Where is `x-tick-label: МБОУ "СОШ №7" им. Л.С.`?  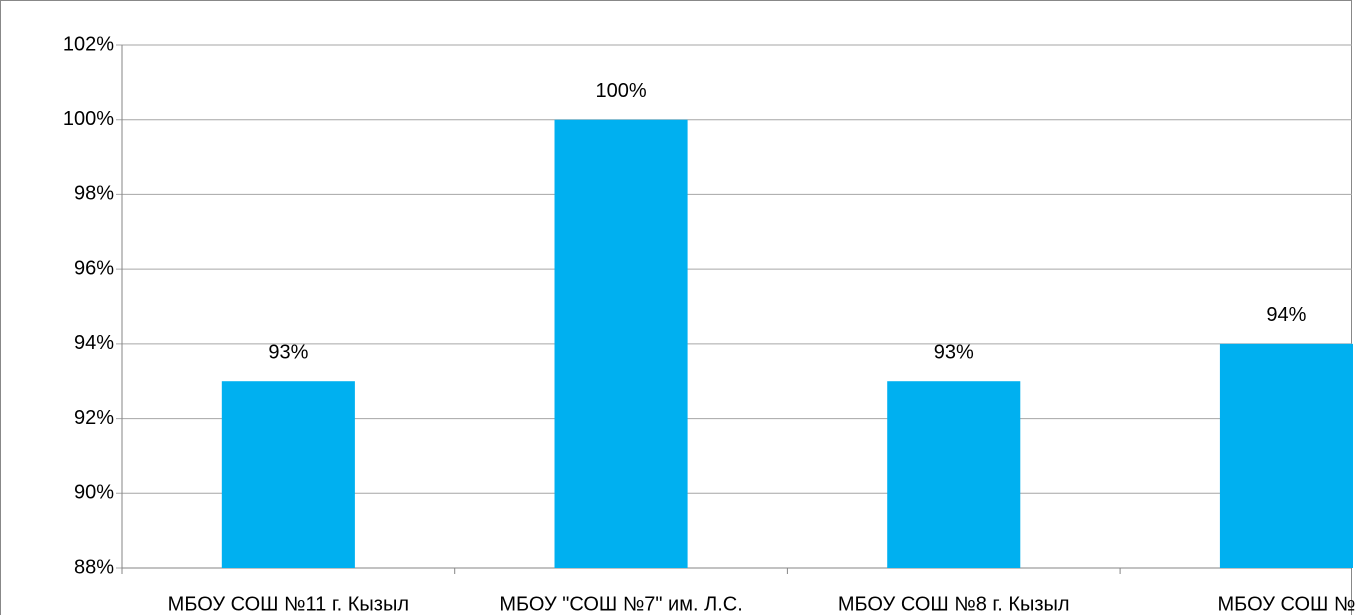
x-tick-label: МБОУ "СОШ №7" им. Л.С. is located at coordinates (620, 604).